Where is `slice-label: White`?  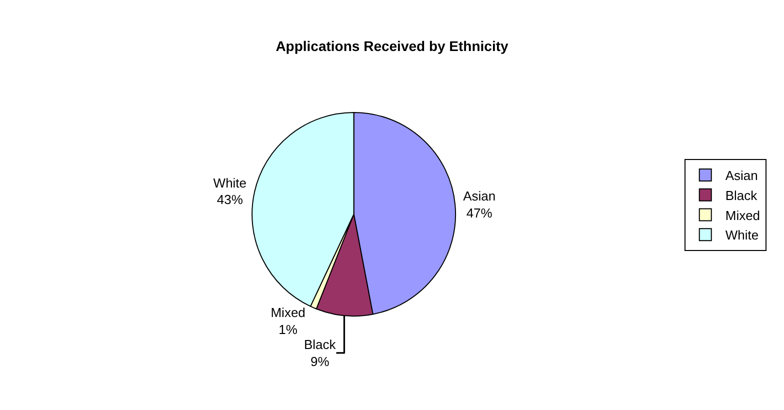 slice-label: White is located at coordinates (230, 182).